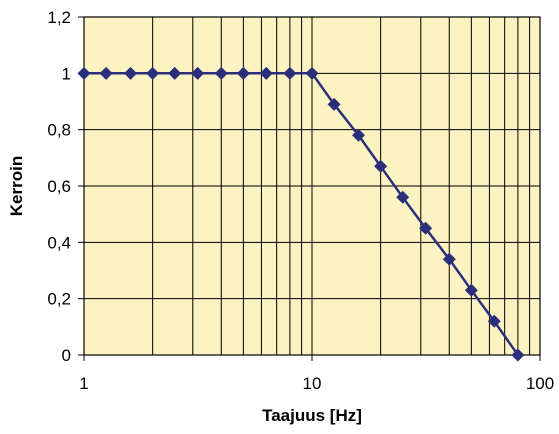 The height and width of the screenshot is (434, 559). What do you see at coordinates (66, 73) in the screenshot?
I see `y-tick-label: 1` at bounding box center [66, 73].